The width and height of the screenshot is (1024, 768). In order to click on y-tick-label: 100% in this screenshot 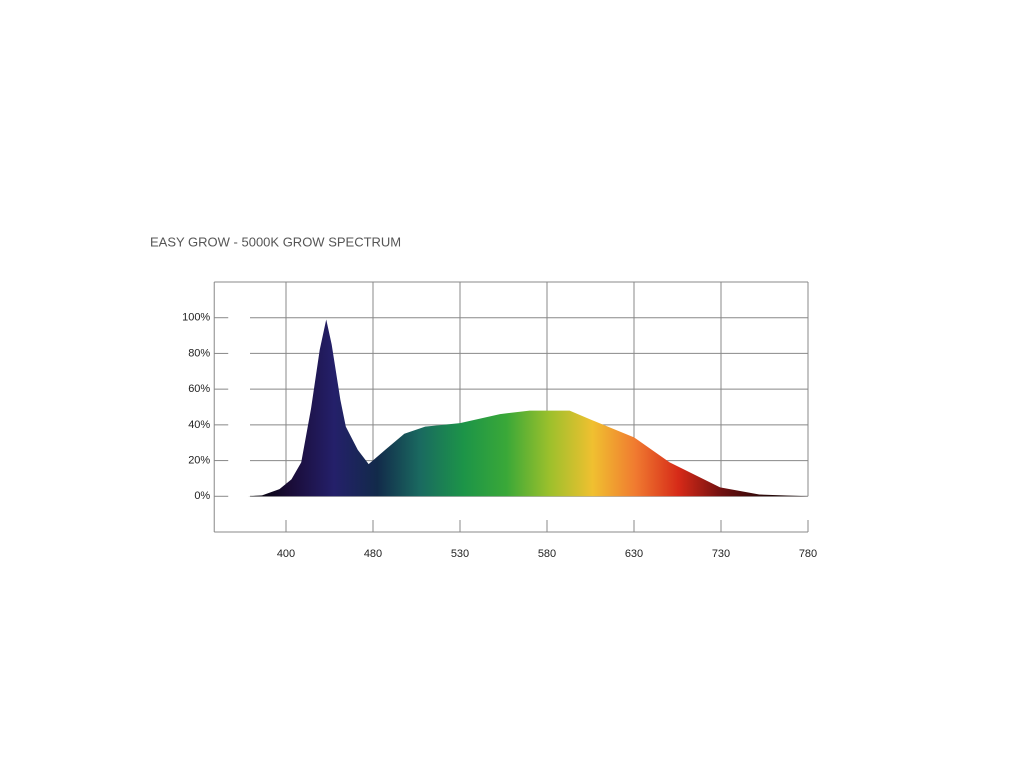, I will do `click(196, 318)`.